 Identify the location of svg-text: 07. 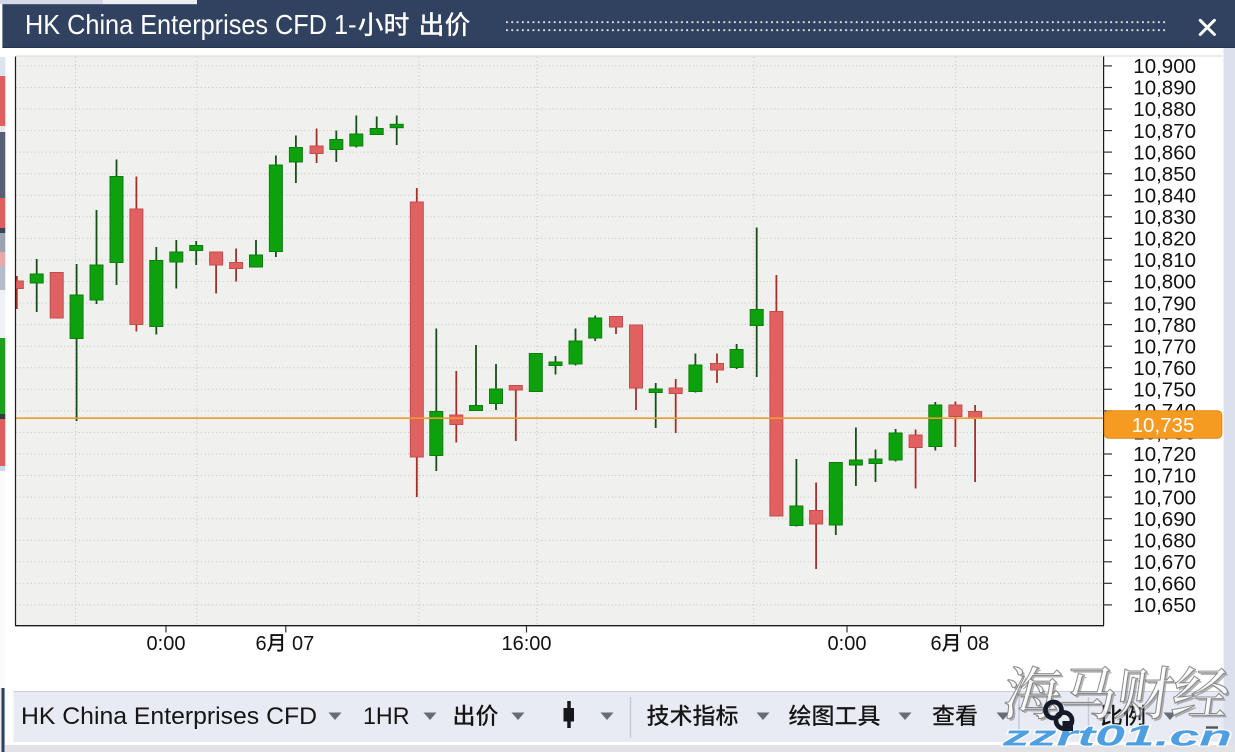
(303, 644).